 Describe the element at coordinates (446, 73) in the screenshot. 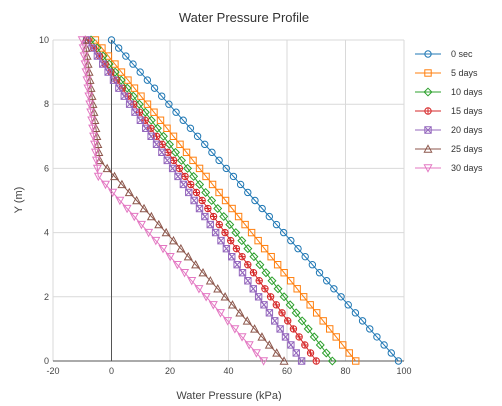

I see `legend-item: 5 days` at that location.